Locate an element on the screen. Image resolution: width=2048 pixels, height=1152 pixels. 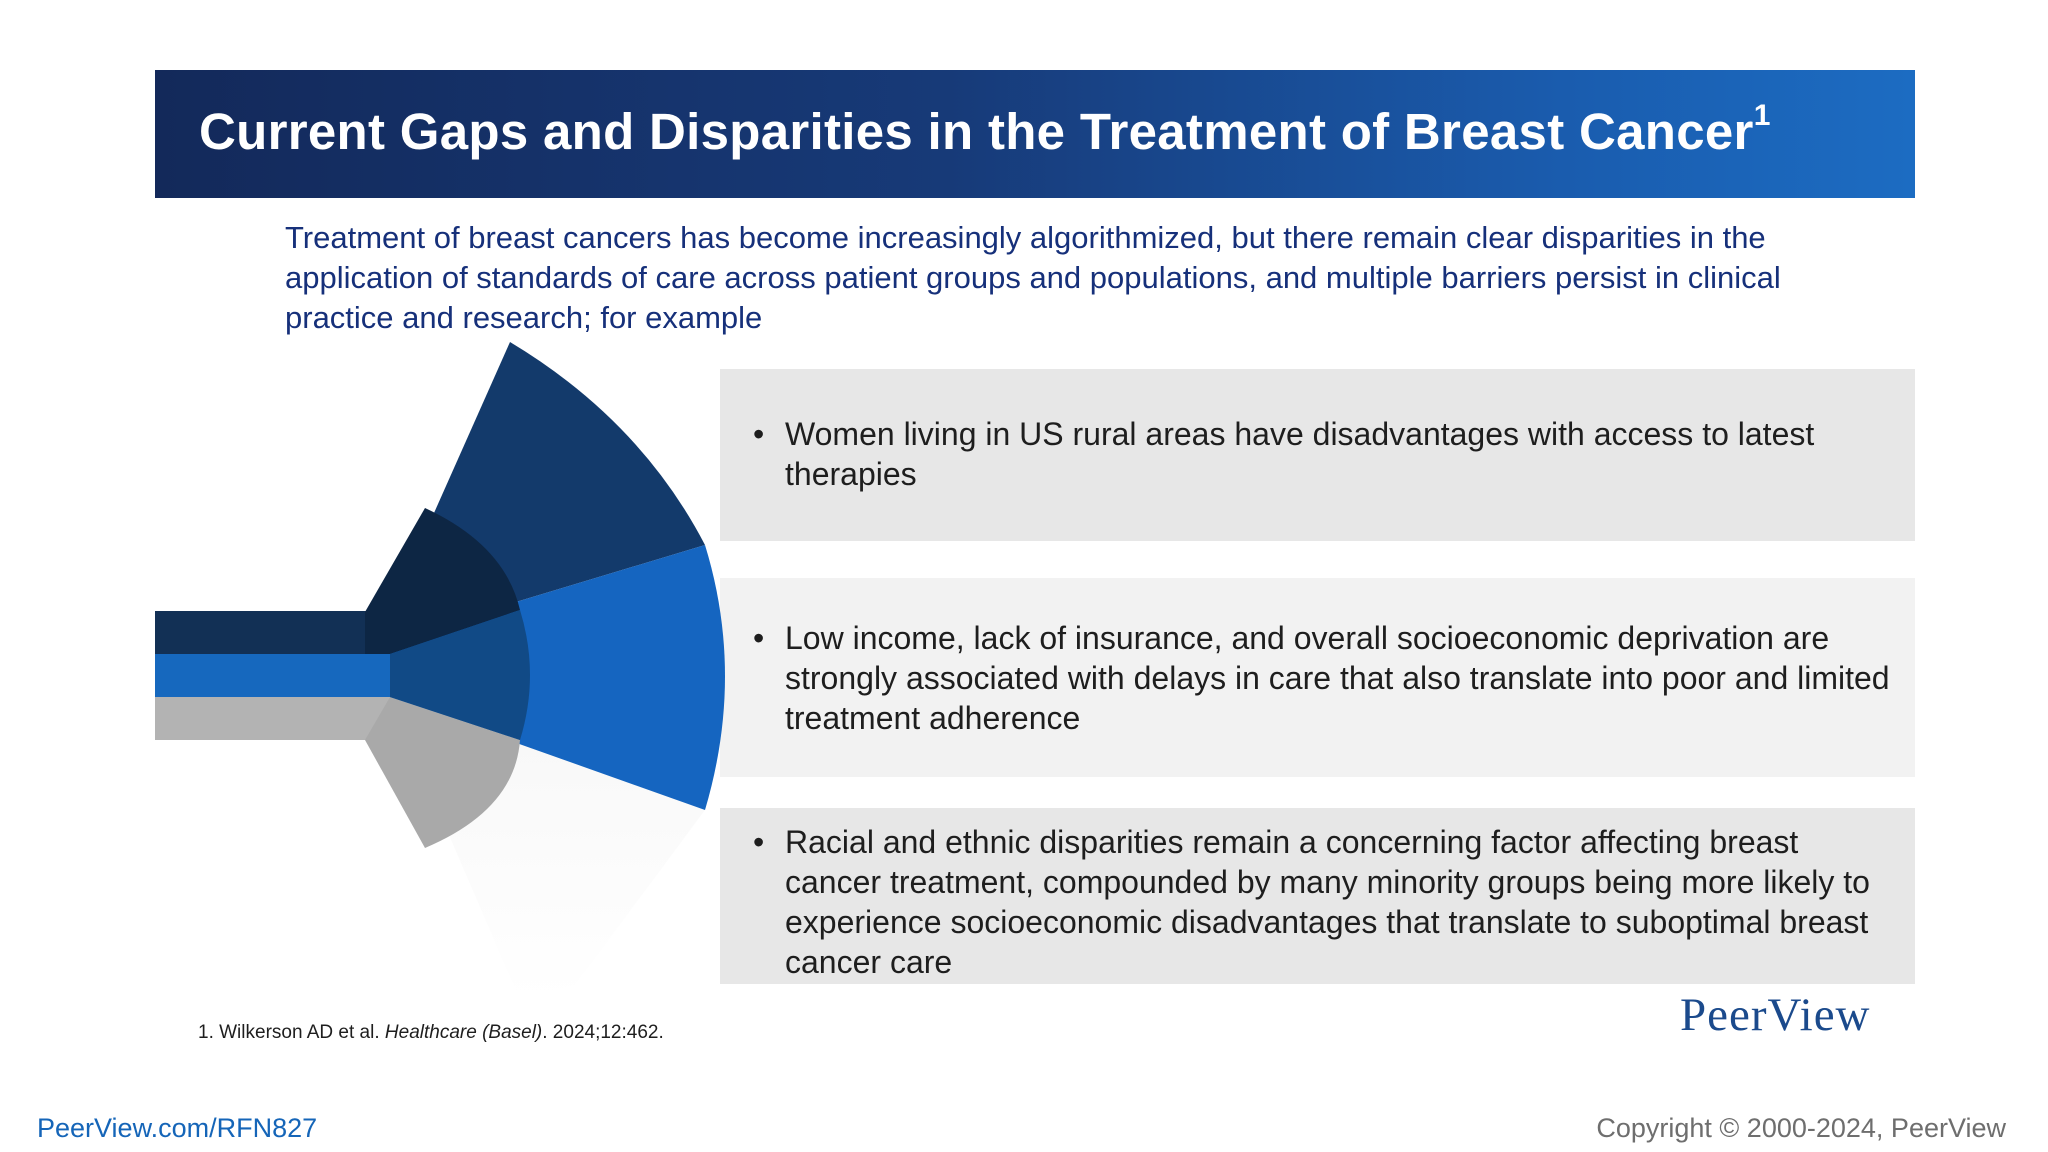
fan-stripe-blue is located at coordinates (272, 675).